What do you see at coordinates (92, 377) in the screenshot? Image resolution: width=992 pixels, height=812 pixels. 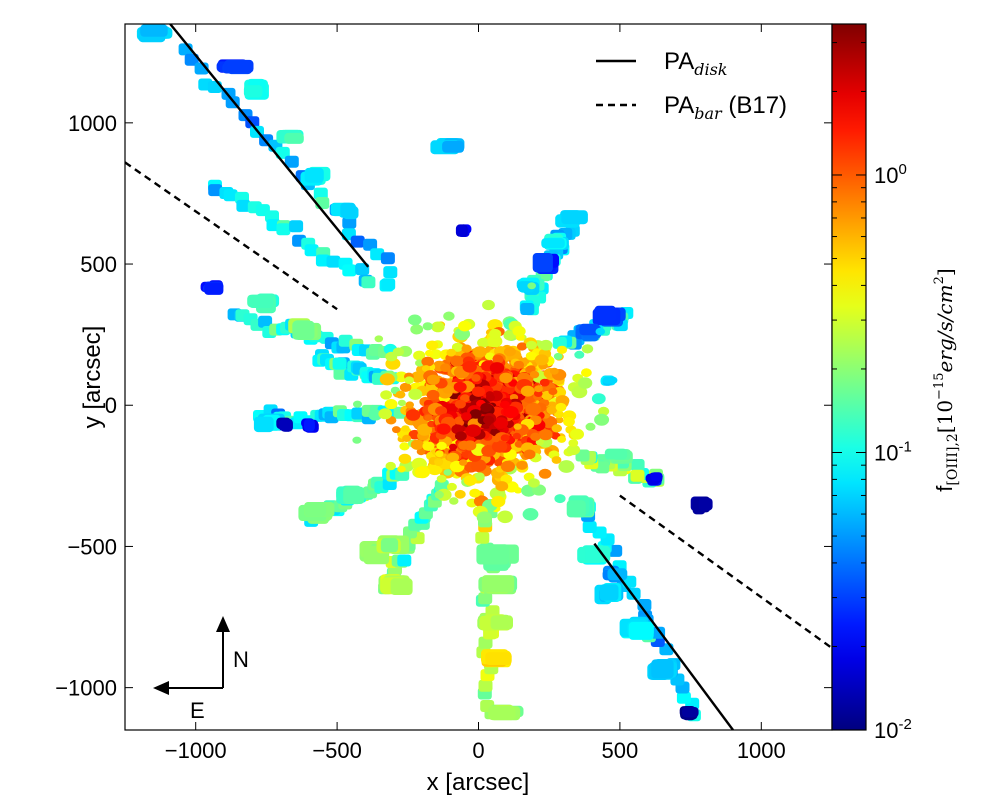 I see `y-axis-label: y [arcsec]` at bounding box center [92, 377].